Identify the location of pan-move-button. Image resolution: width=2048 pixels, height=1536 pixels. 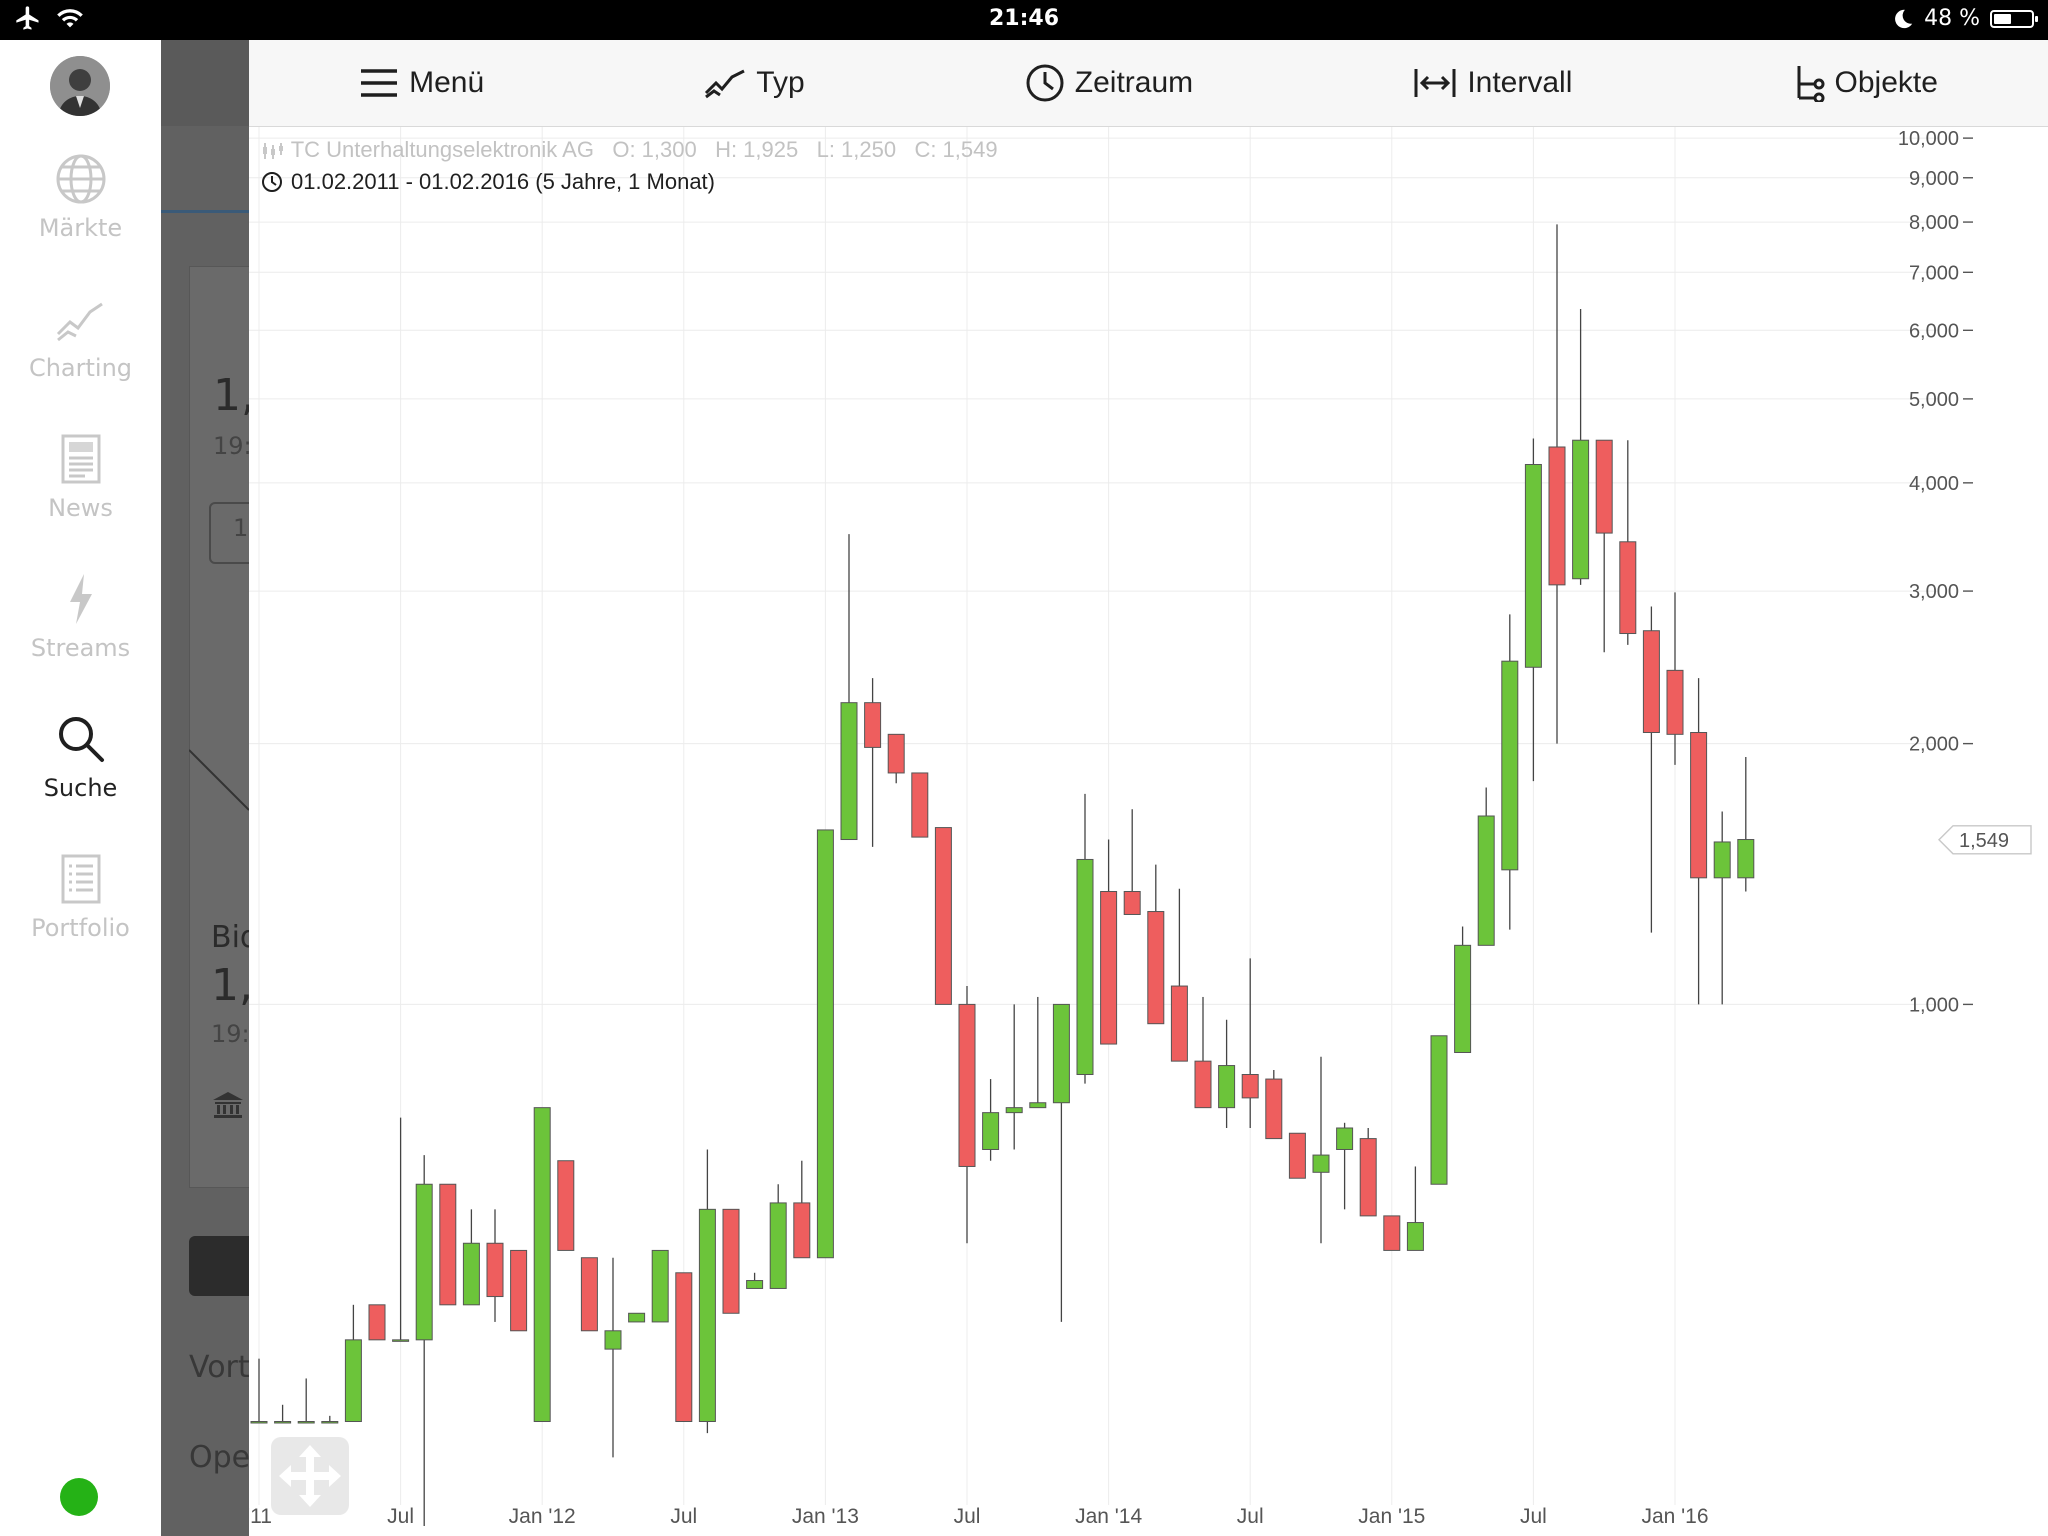
(310, 1476).